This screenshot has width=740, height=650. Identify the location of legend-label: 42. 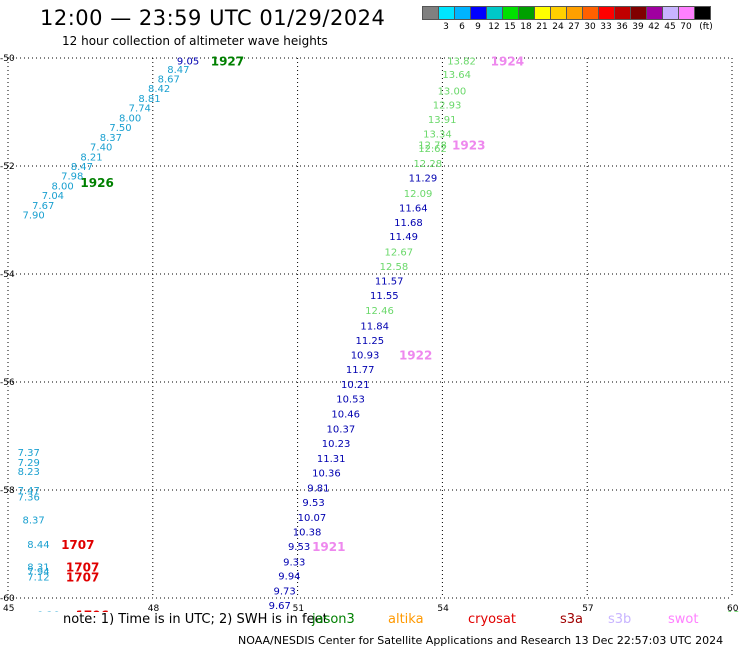
(654, 27).